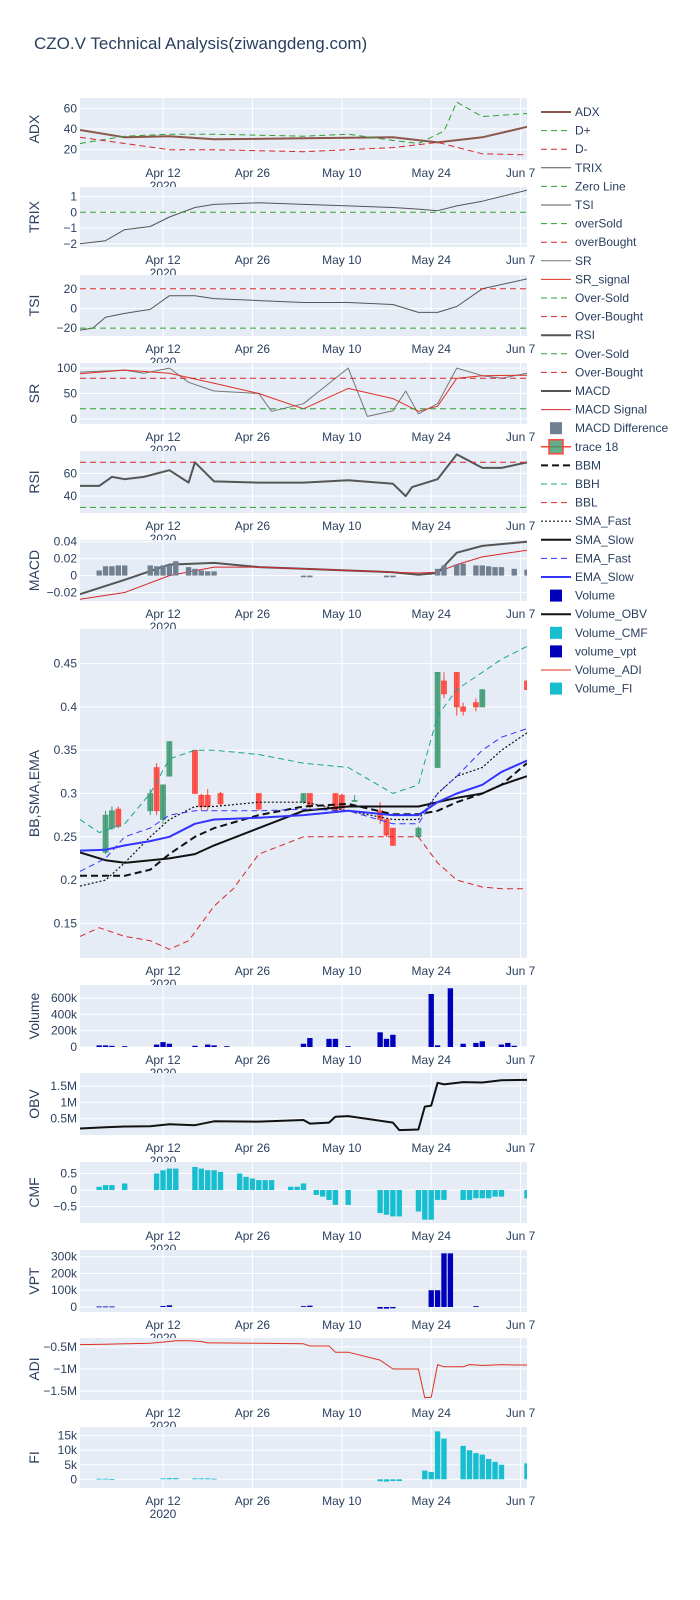 The height and width of the screenshot is (1600, 700). Describe the element at coordinates (599, 633) in the screenshot. I see `legend-item-volume-cmf: Volume_CMF` at that location.